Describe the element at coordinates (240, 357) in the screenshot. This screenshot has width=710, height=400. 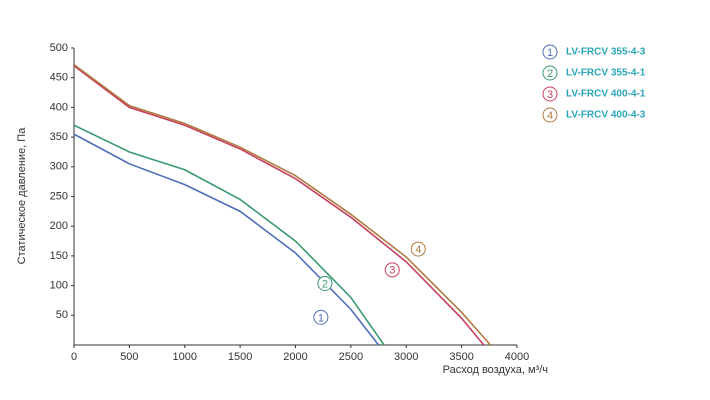
I see `x-tick-label: 1500` at that location.